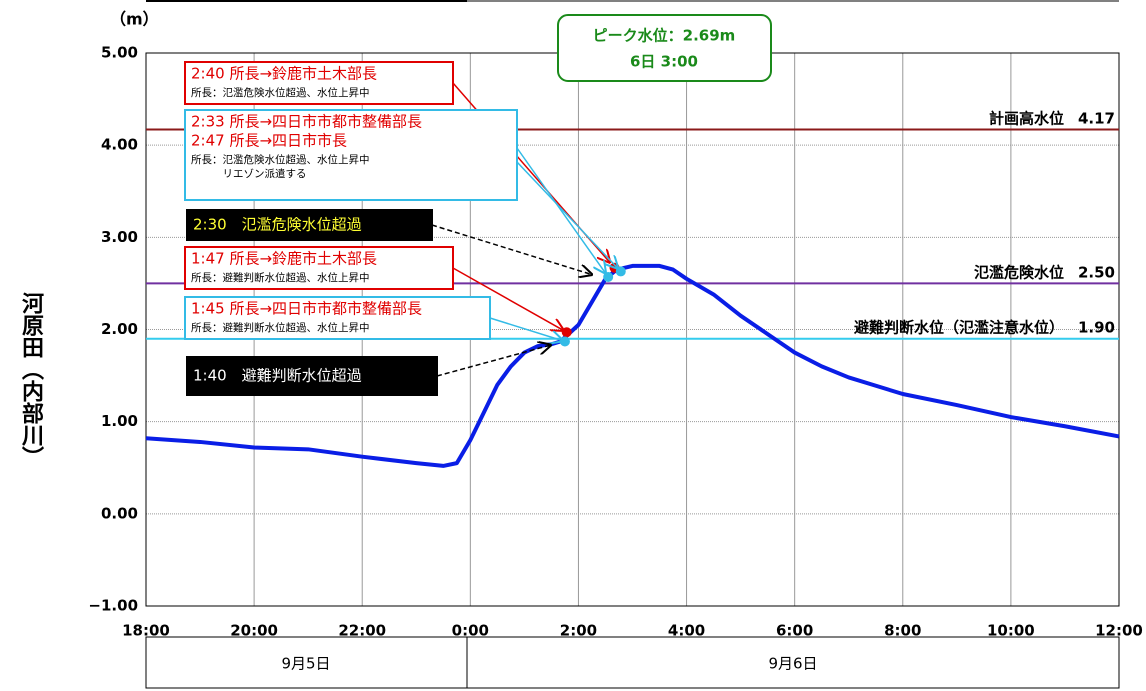 This screenshot has height=691, width=1146. Describe the element at coordinates (277, 225) in the screenshot. I see `annotation-text: 2:30 氾濫危険水位超過` at that location.